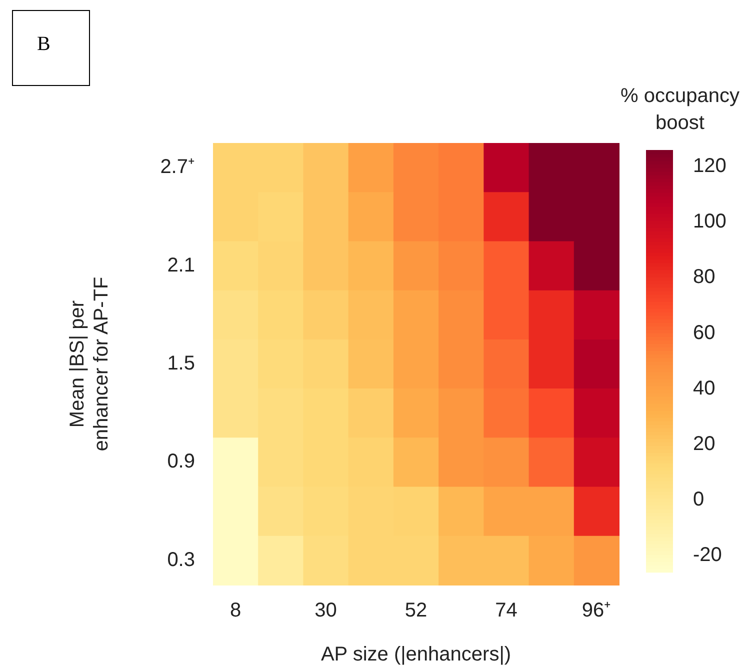 The height and width of the screenshot is (671, 749). Describe the element at coordinates (704, 443) in the screenshot. I see `color-bar-label: 20` at that location.